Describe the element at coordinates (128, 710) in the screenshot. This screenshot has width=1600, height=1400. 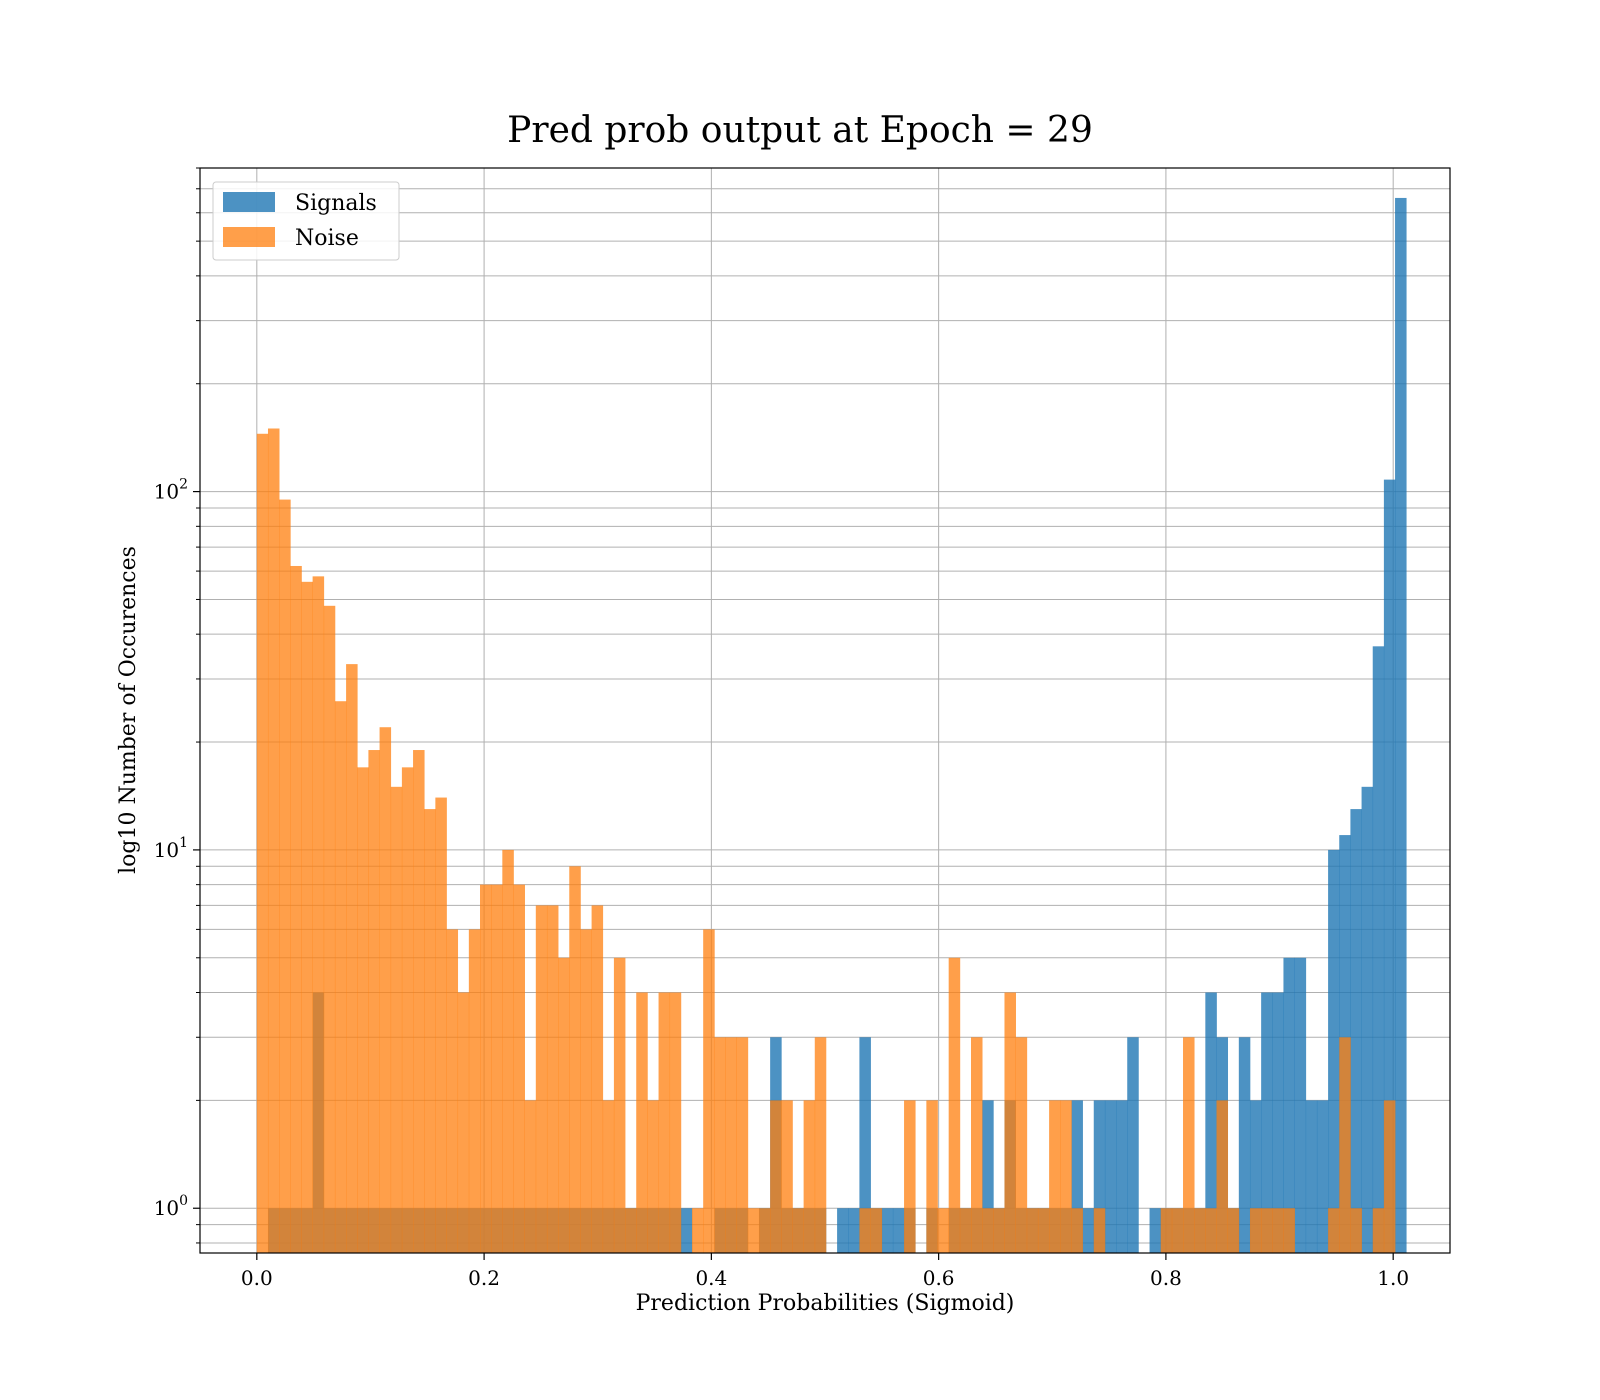
I see `y-axis-label: log10 Number of Occurences` at that location.